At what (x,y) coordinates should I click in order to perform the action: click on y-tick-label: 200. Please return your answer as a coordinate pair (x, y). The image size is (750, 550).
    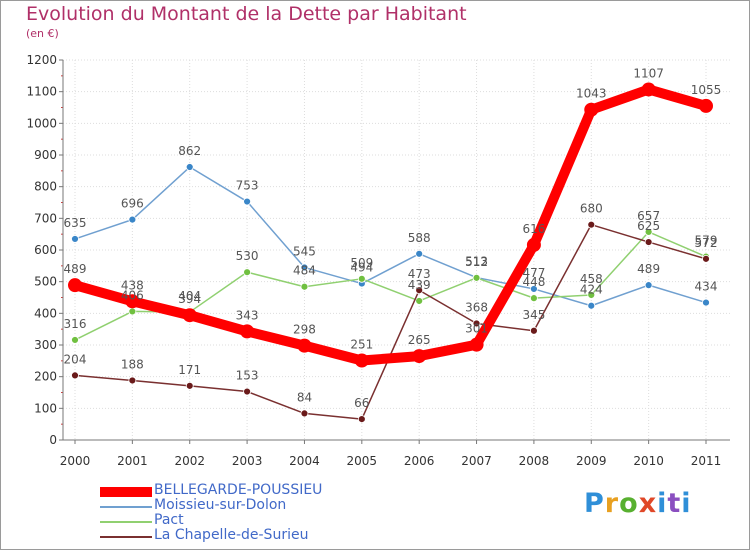
    Looking at the image, I should click on (45, 377).